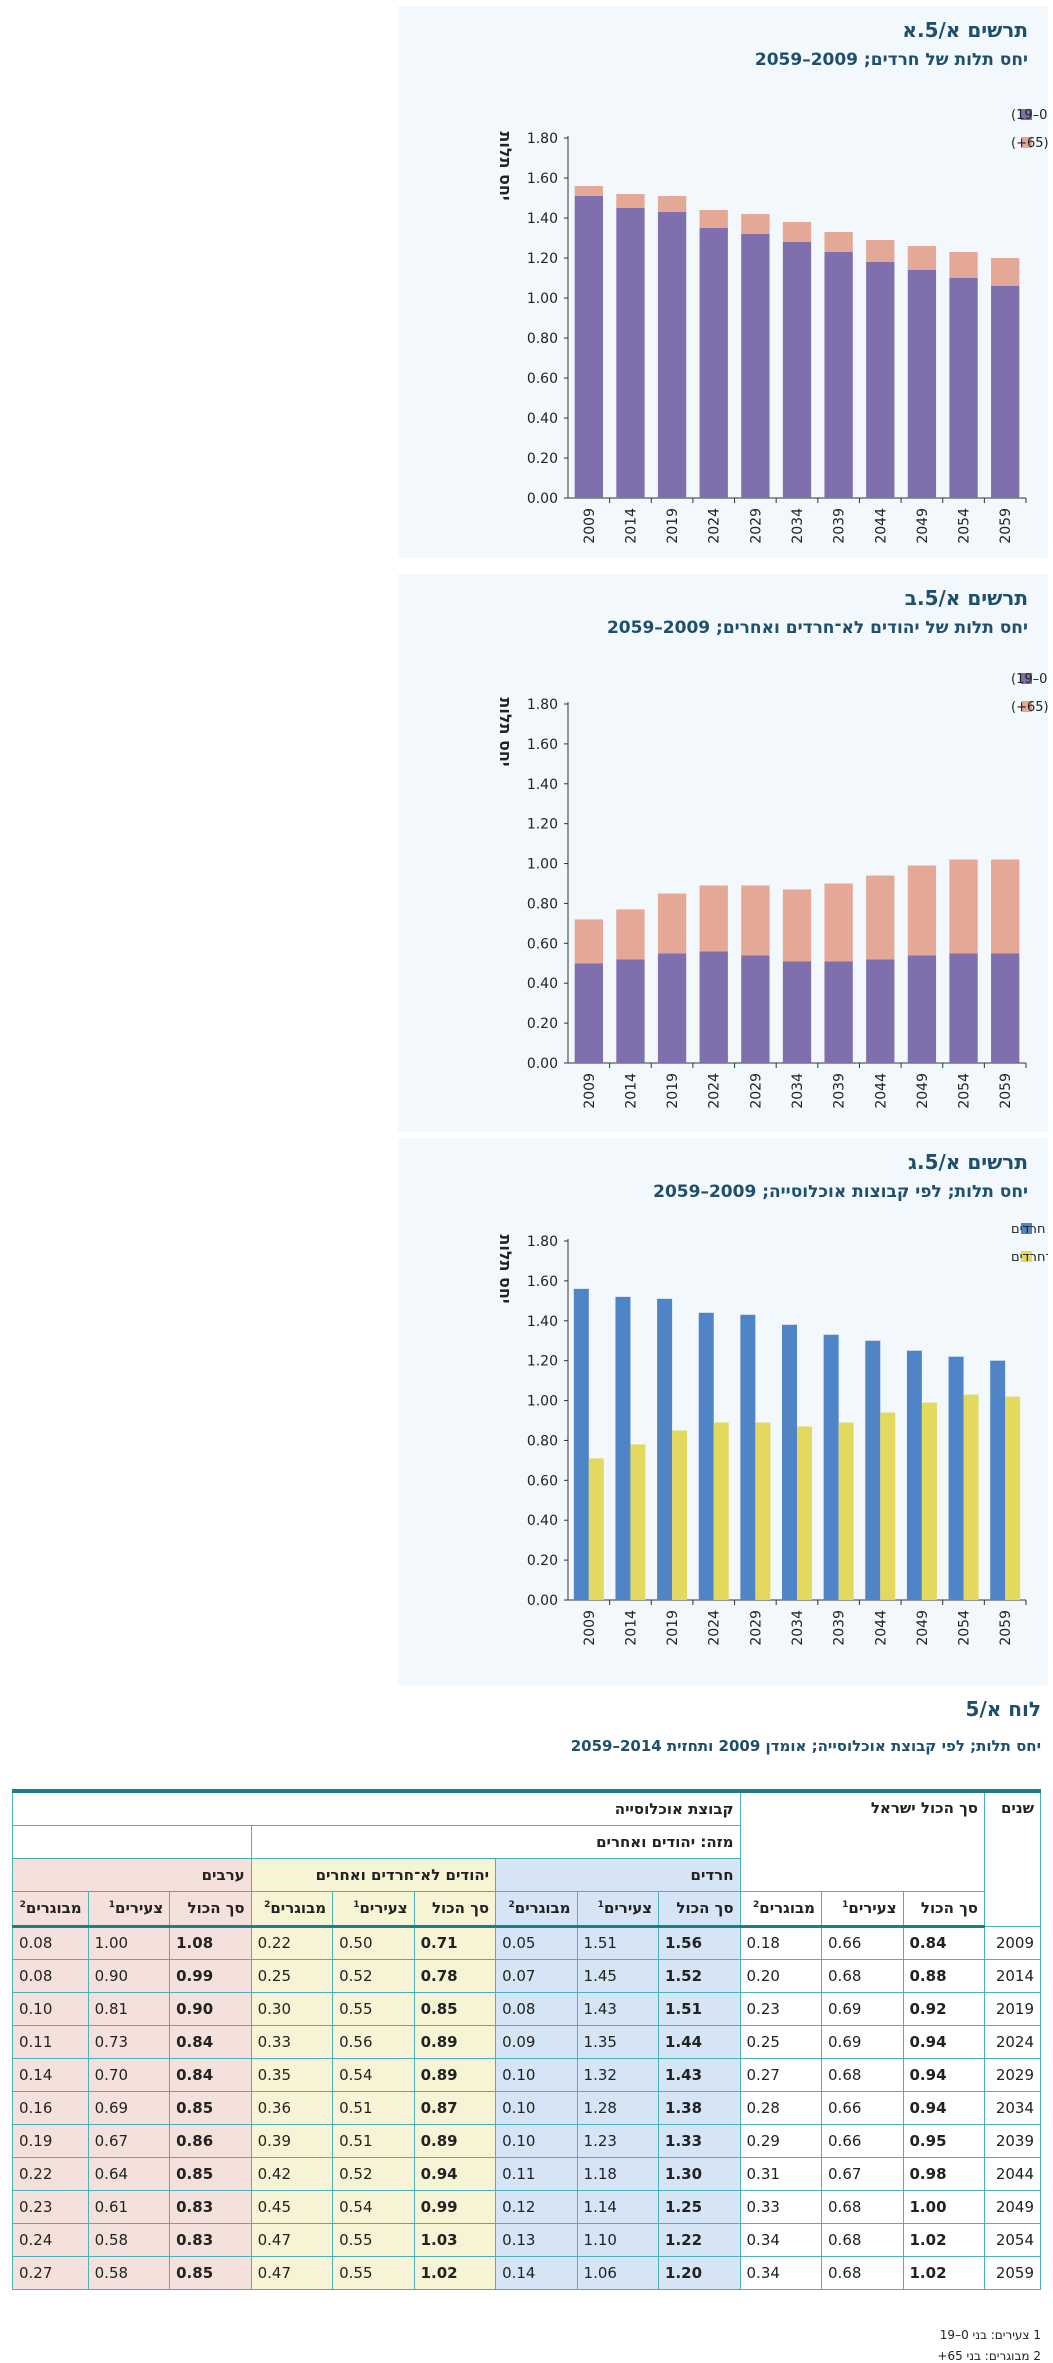  Describe the element at coordinates (292, 2140) in the screenshot. I see `value-cell: 0.39` at that location.